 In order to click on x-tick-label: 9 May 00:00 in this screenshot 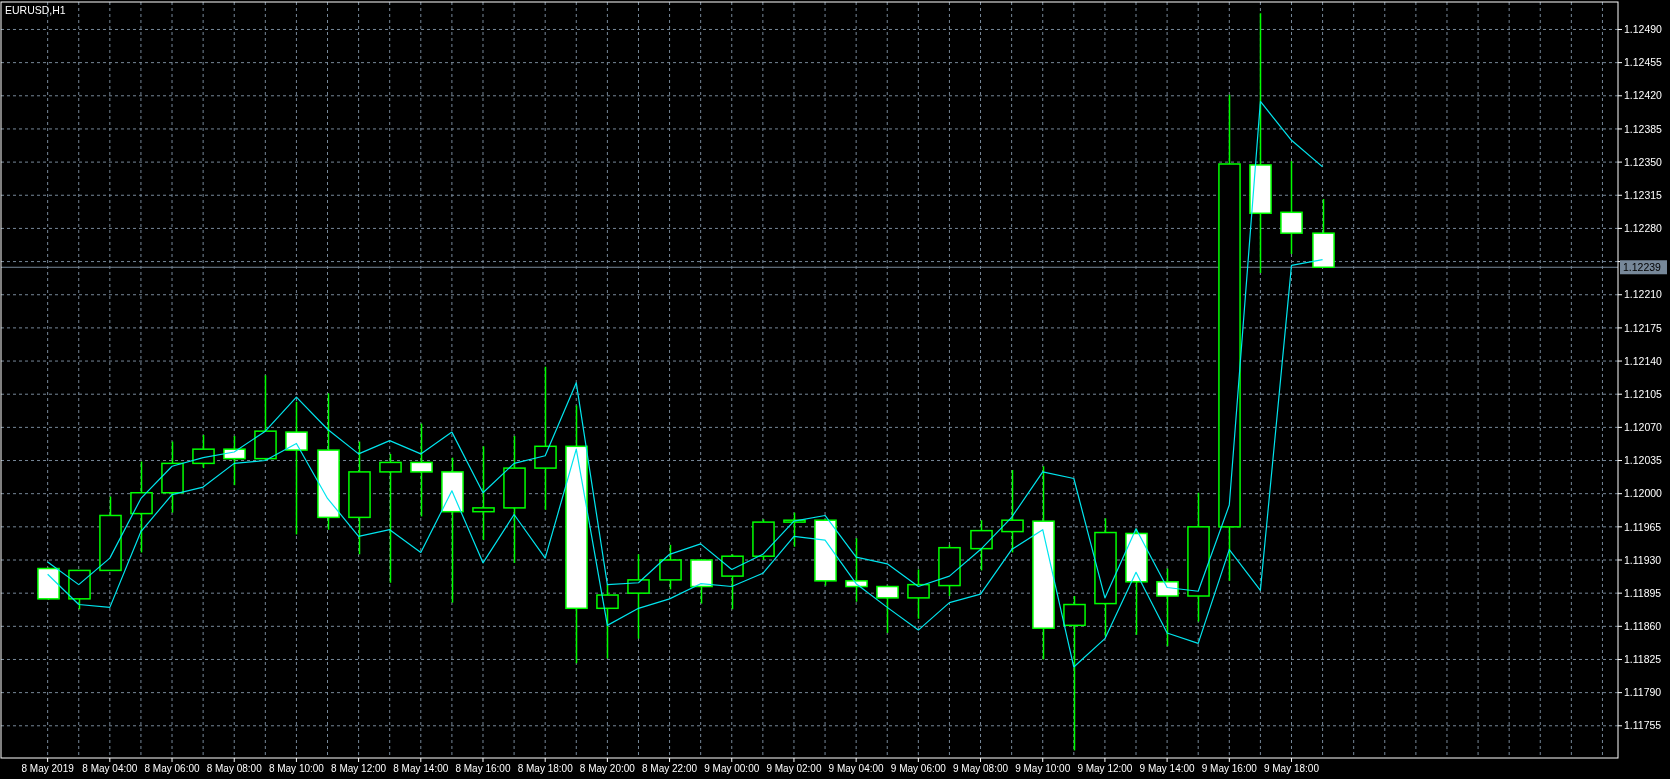, I will do `click(732, 768)`.